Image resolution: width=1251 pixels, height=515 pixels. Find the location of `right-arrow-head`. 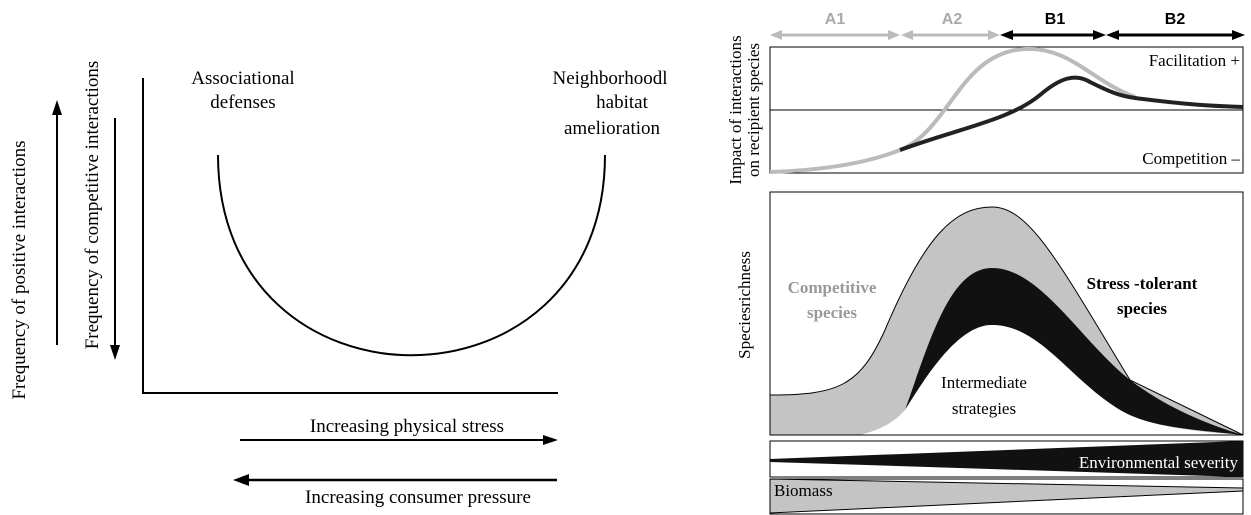

right-arrow-head is located at coordinates (550, 440).